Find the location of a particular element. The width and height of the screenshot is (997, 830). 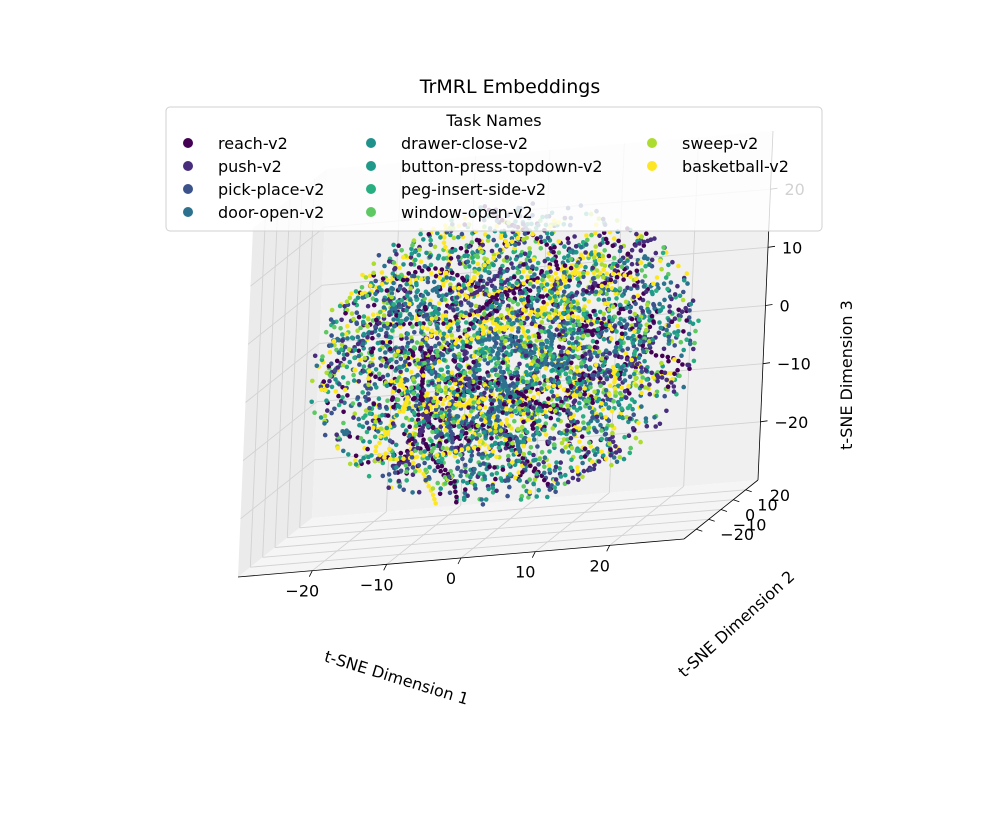

legend-frame is located at coordinates (494, 169).